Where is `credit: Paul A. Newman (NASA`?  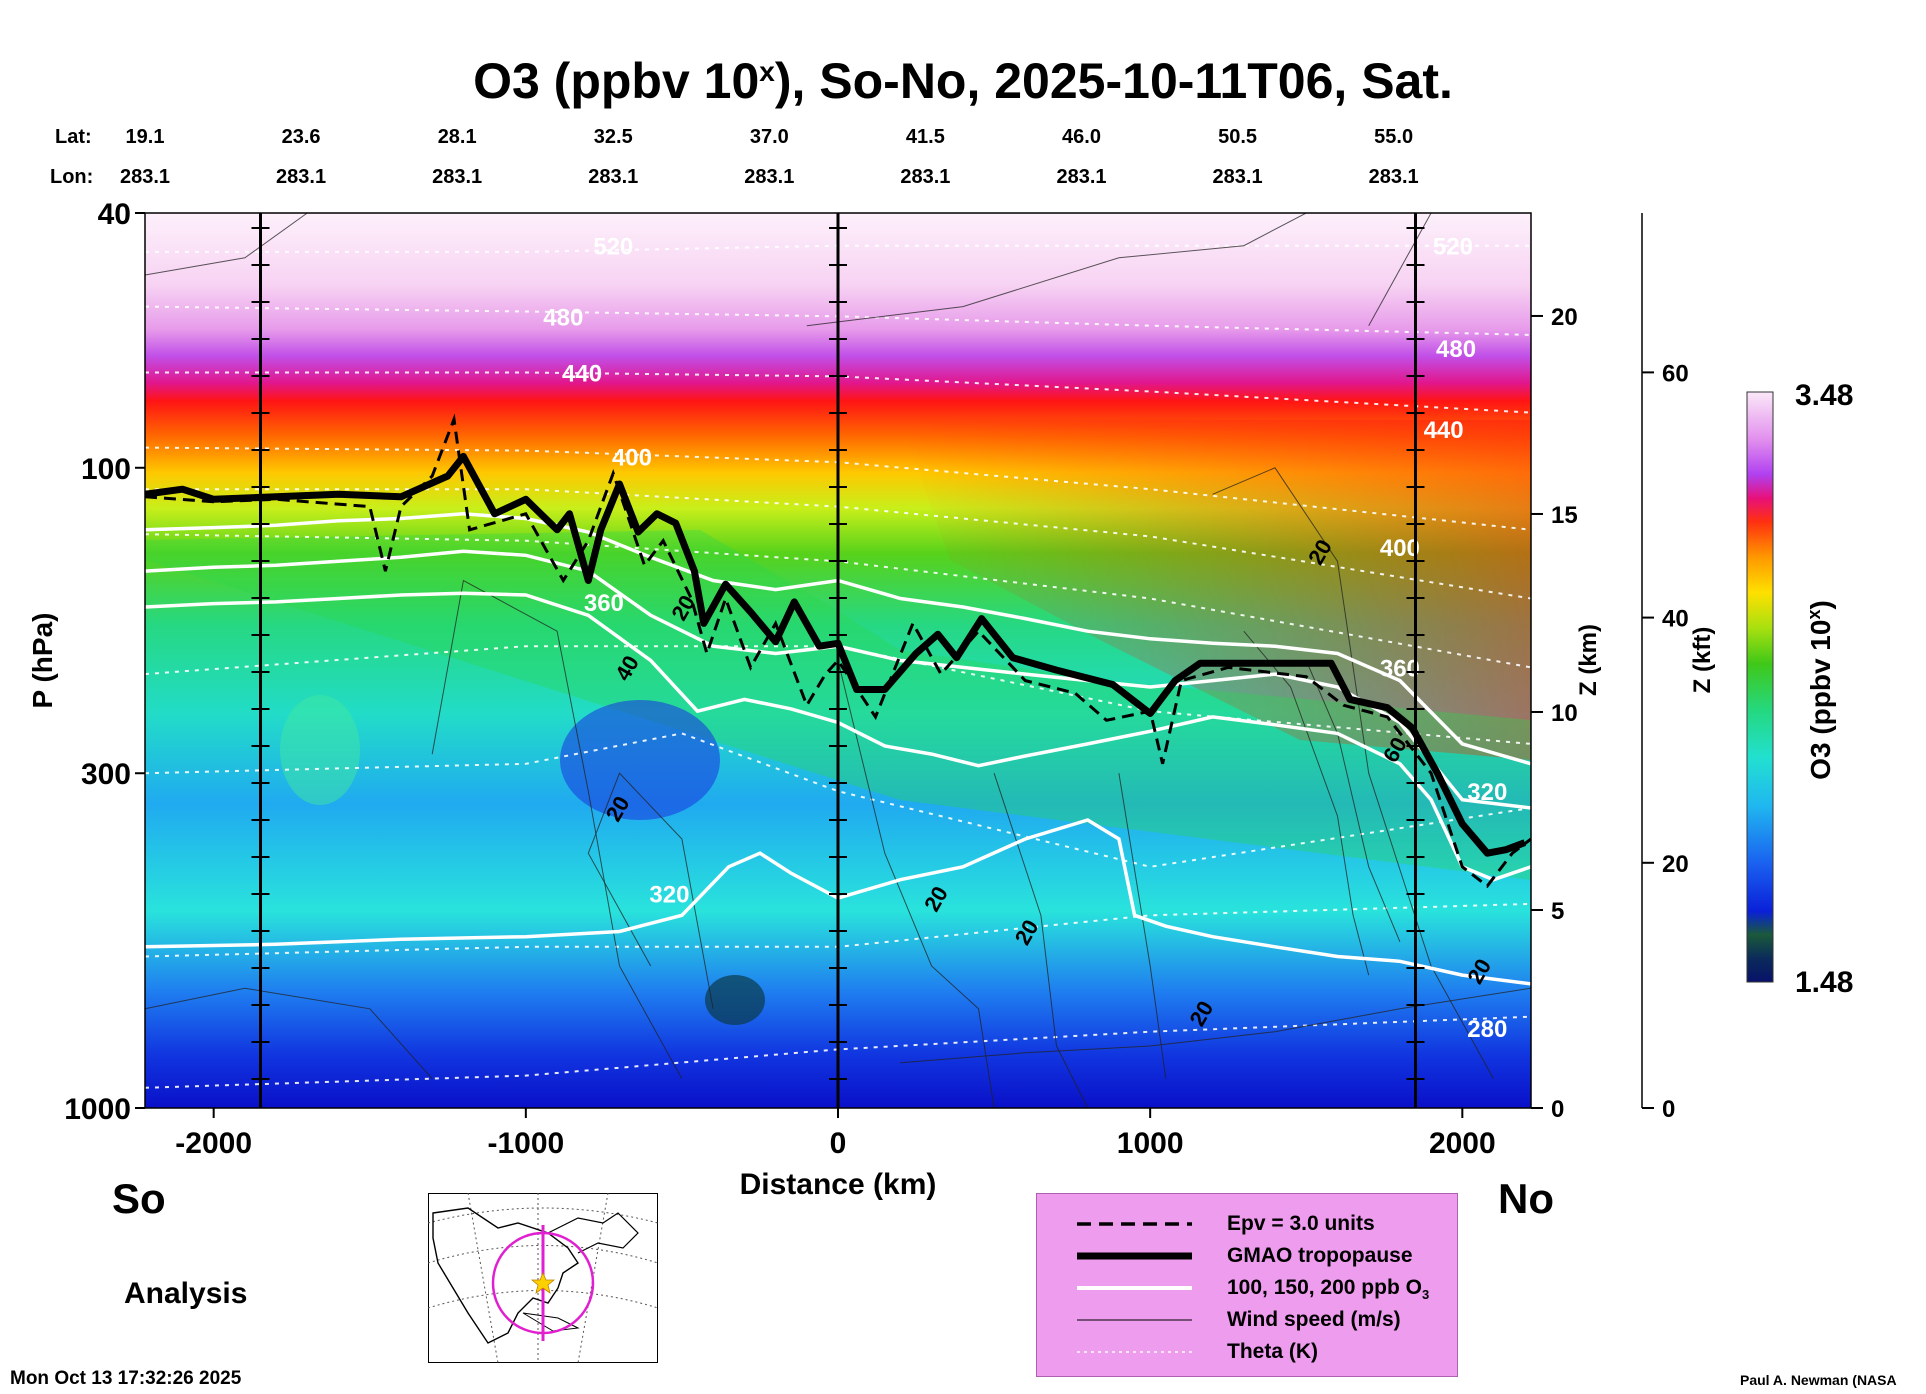
credit: Paul A. Newman (NASA is located at coordinates (1818, 1380).